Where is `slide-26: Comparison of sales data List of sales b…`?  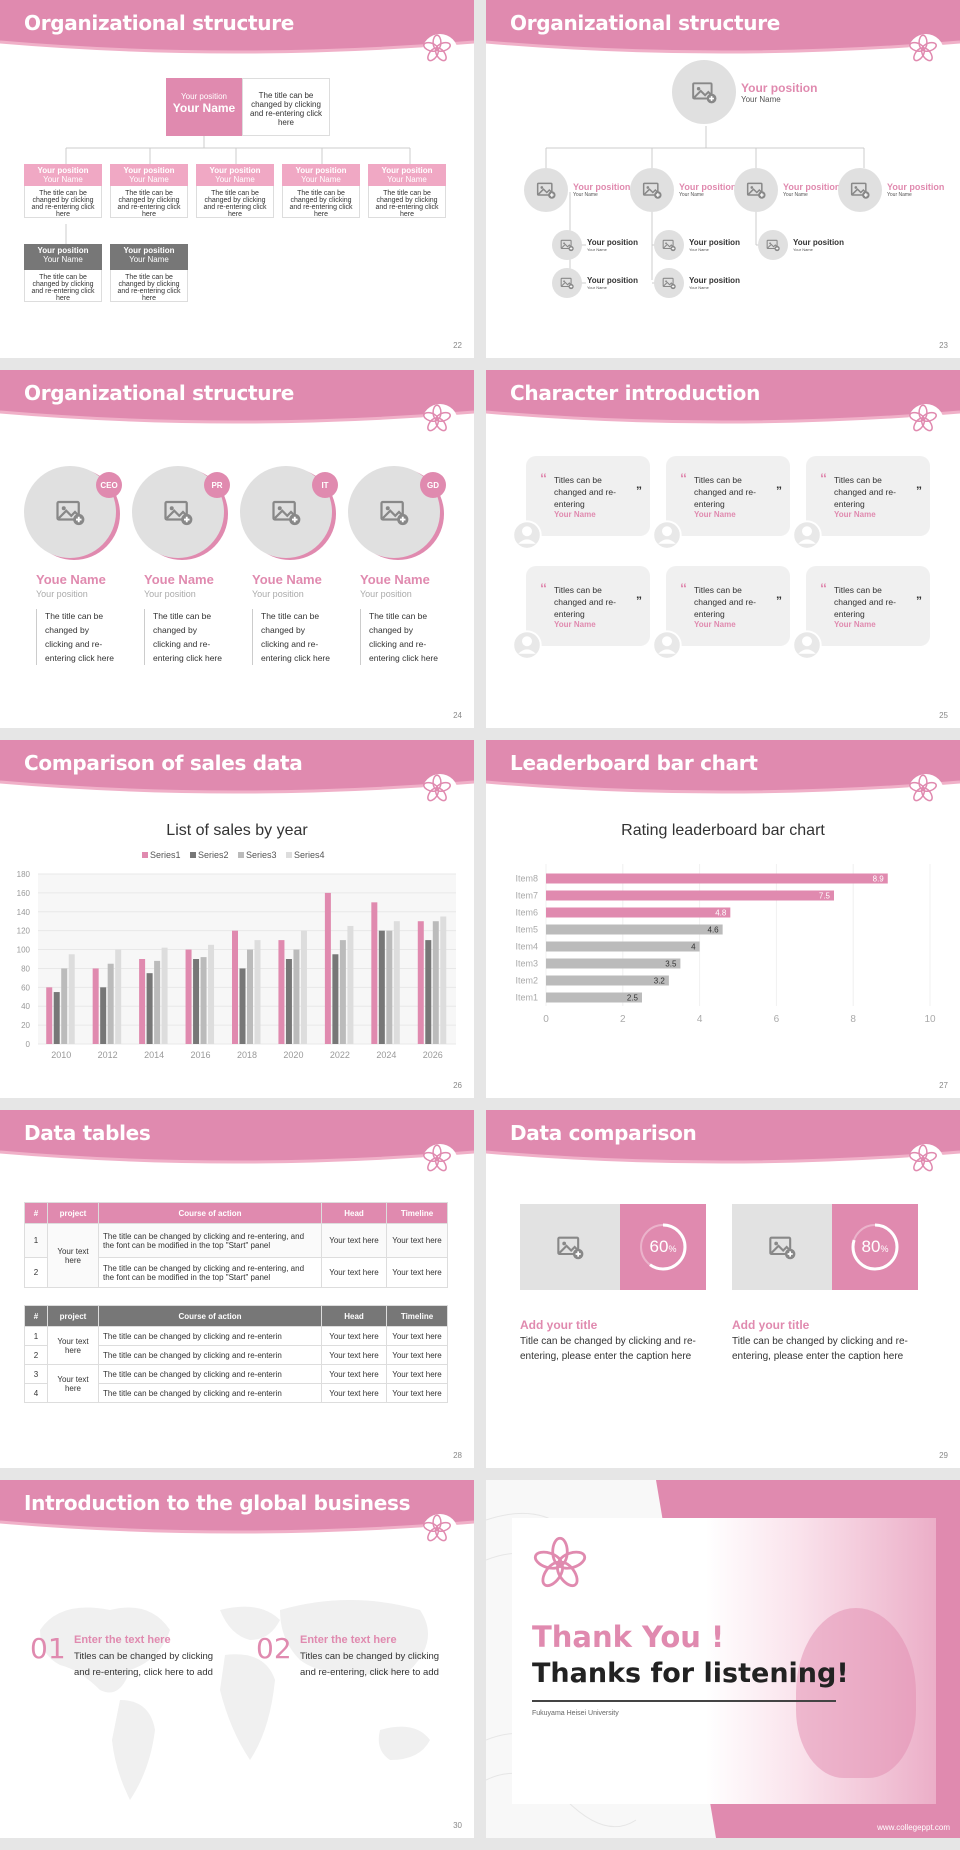 slide-26: Comparison of sales data List of sales b… is located at coordinates (237, 919).